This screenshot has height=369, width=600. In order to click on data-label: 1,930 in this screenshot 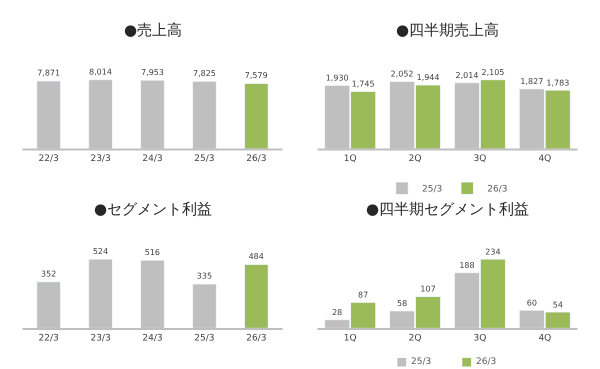, I will do `click(337, 78)`.